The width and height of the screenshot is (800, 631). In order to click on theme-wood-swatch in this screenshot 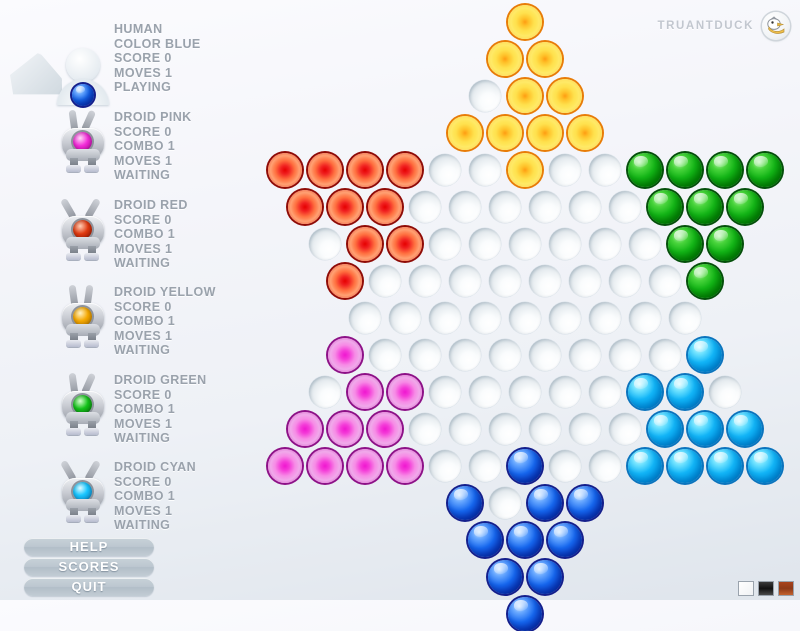, I will do `click(786, 588)`.